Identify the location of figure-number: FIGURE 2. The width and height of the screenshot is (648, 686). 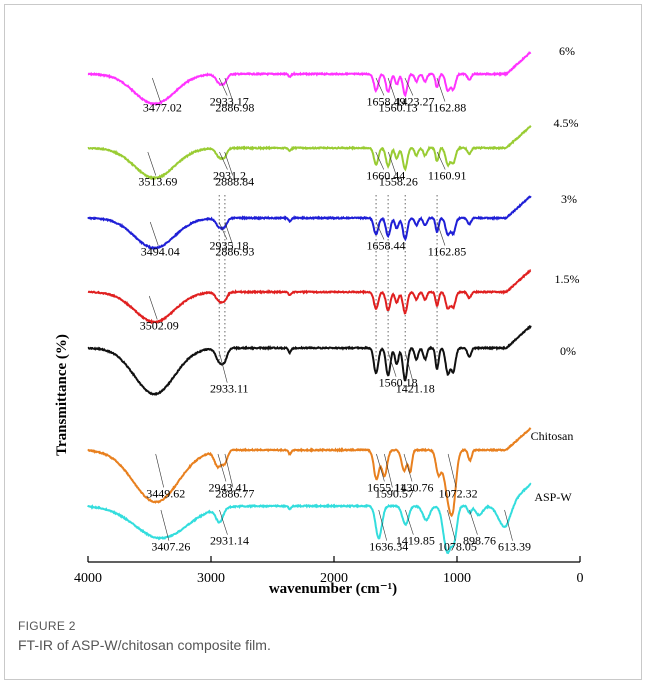
(47, 626).